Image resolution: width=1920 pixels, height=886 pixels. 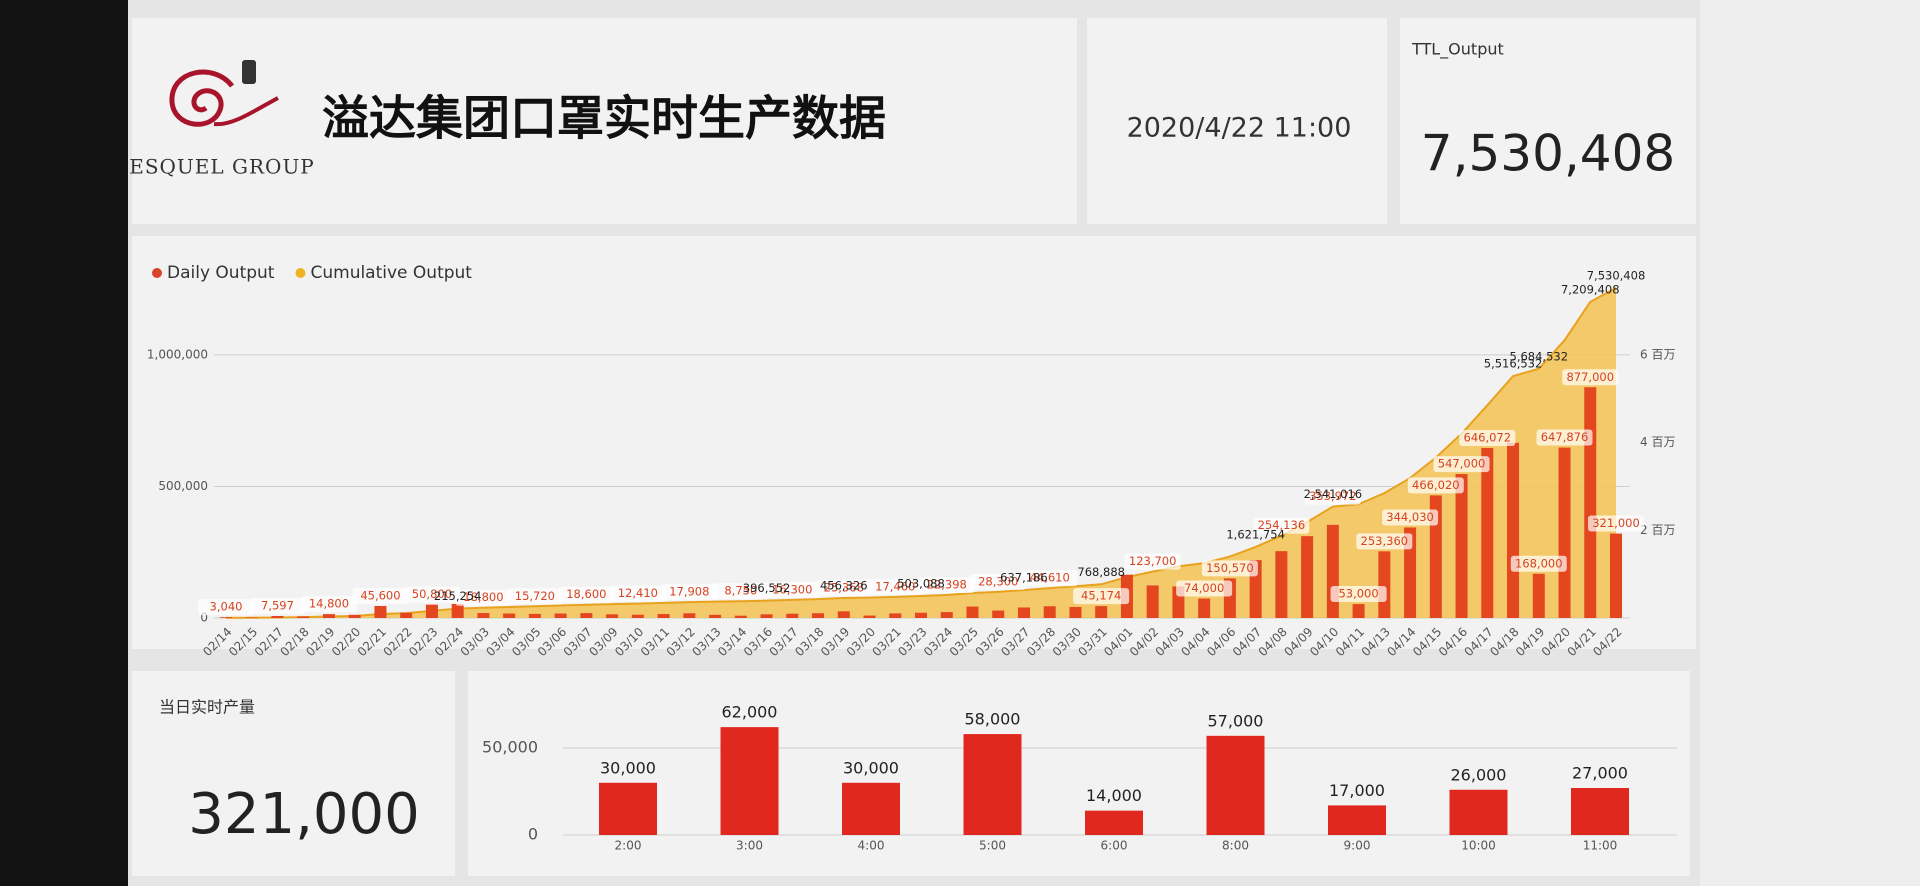 What do you see at coordinates (1235, 846) in the screenshot?
I see `x-tick-label: 8:00` at bounding box center [1235, 846].